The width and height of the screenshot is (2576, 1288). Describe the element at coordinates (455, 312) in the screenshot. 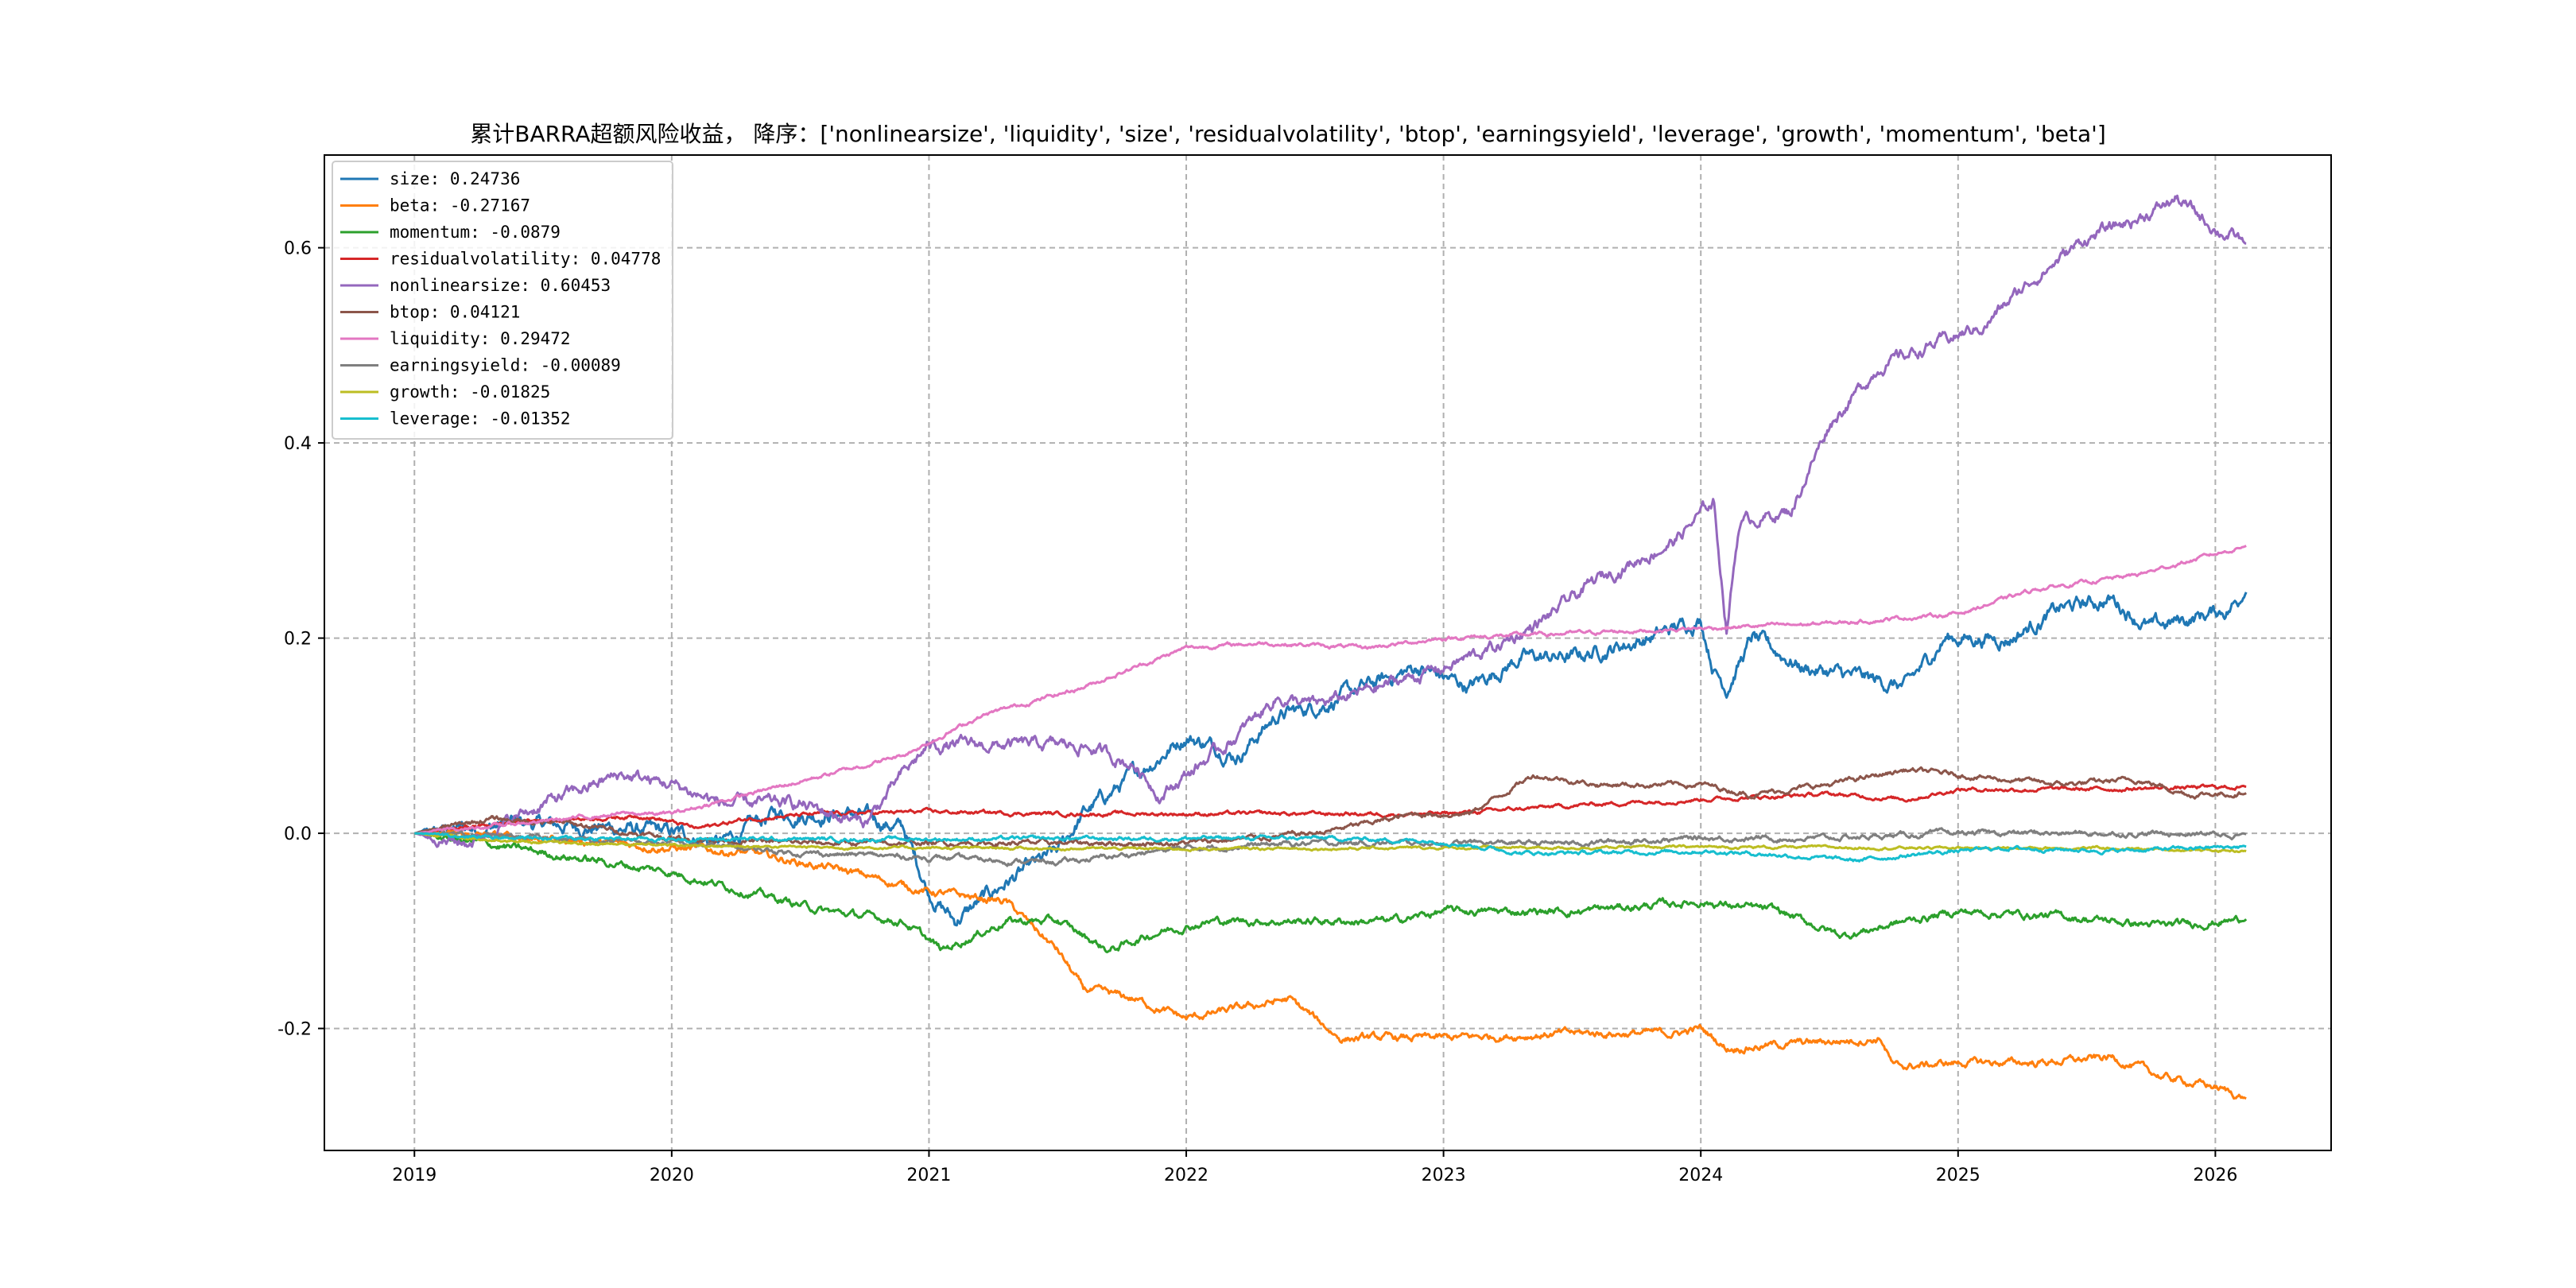

I see `legend-label-btop: btop: 0.04121` at that location.